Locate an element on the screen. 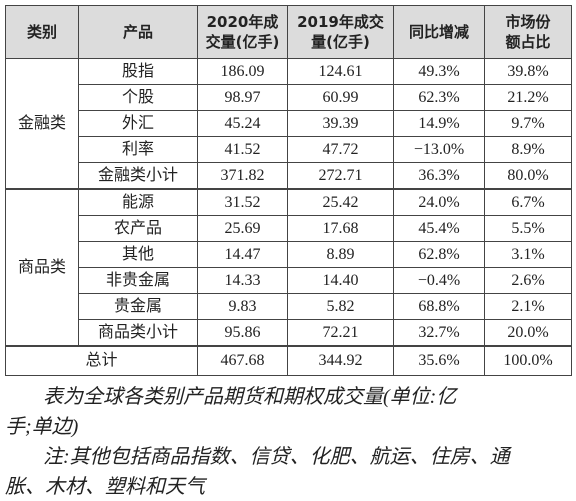 The height and width of the screenshot is (501, 576). cell: 利率 is located at coordinates (138, 149).